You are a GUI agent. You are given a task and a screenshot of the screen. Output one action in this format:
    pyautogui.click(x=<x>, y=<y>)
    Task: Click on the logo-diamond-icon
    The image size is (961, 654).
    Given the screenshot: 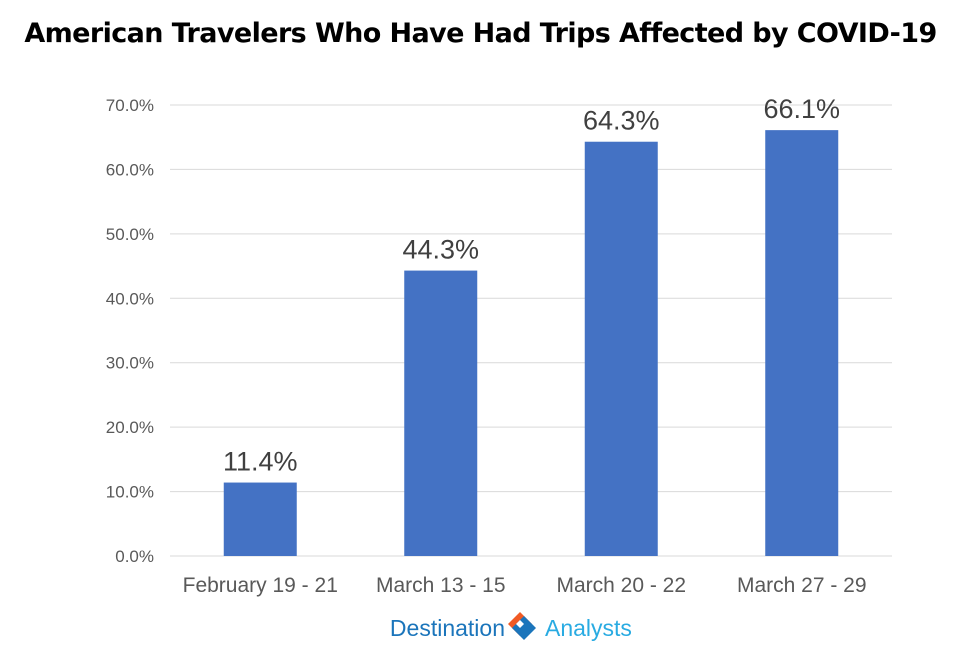 What is the action you would take?
    pyautogui.click(x=522, y=626)
    